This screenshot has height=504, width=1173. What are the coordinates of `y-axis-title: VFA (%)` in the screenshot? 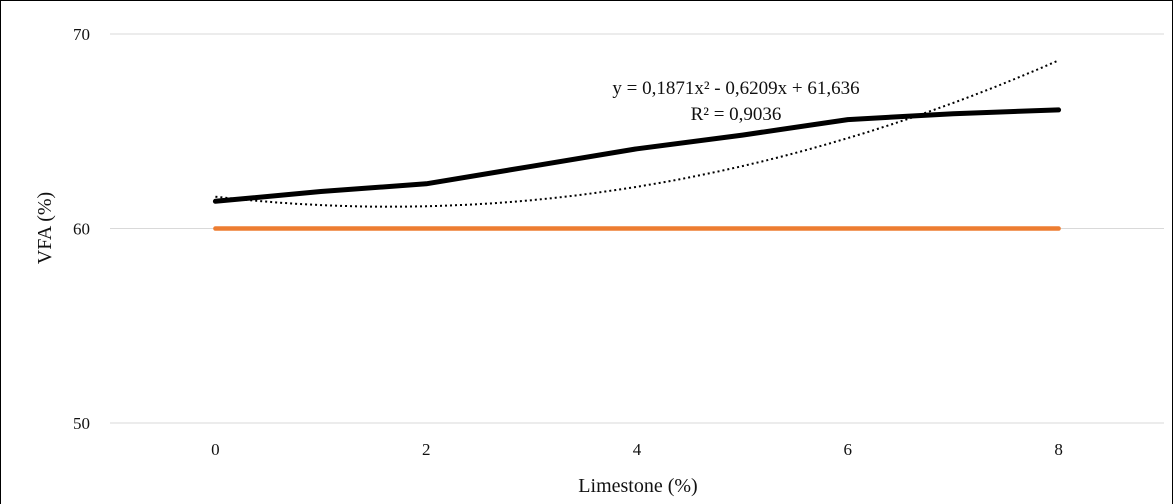 It's located at (45, 228).